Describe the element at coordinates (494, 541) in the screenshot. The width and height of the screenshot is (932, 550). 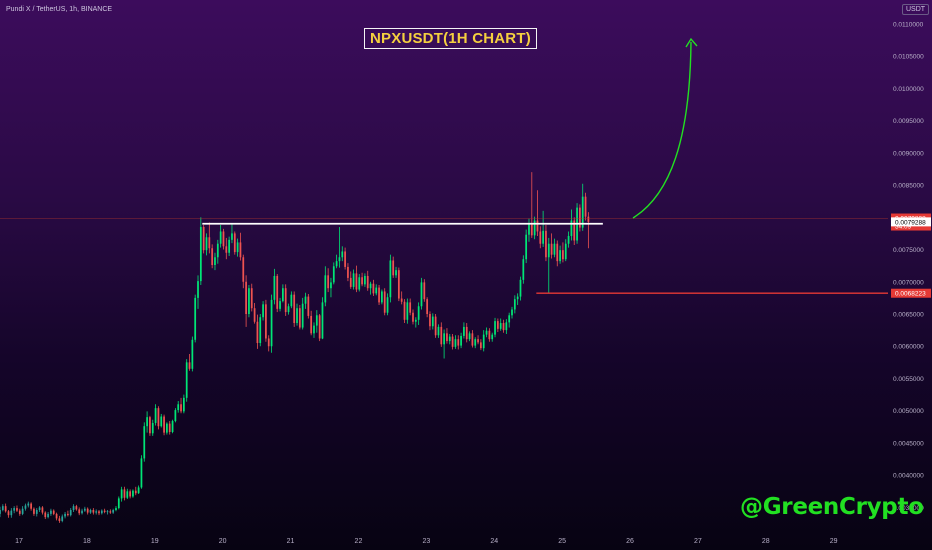
I see `x-tick-label: 24` at that location.